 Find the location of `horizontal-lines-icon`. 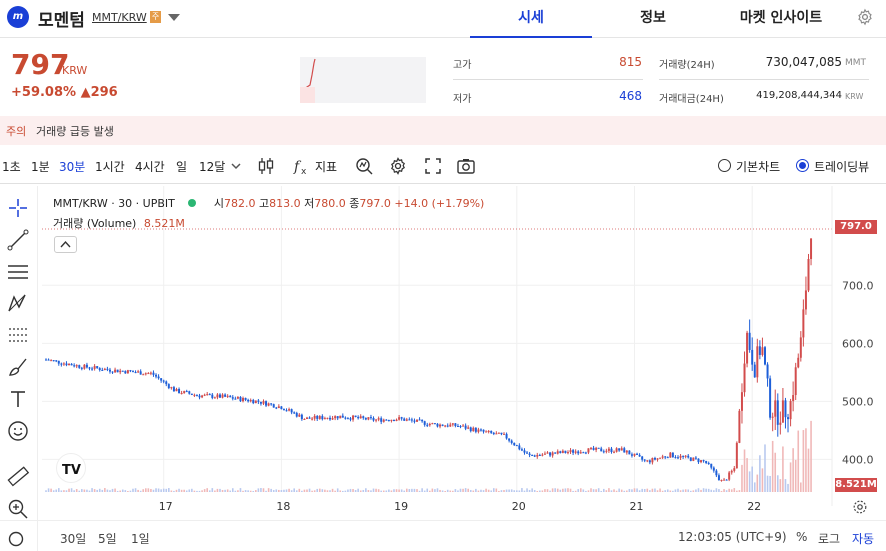

horizontal-lines-icon is located at coordinates (18, 272).